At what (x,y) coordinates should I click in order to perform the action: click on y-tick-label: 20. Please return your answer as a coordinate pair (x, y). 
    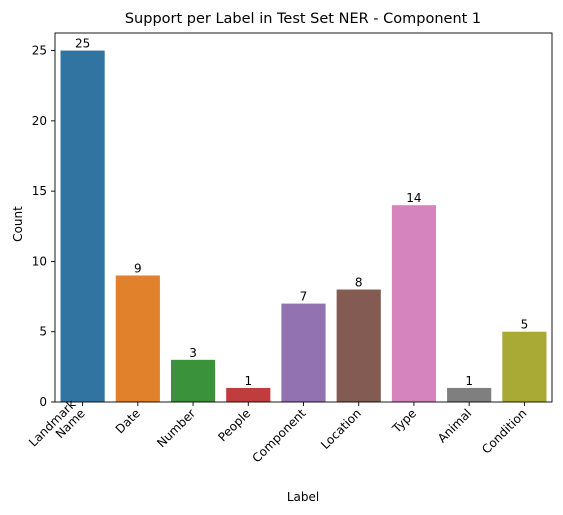
    Looking at the image, I should click on (39, 121).